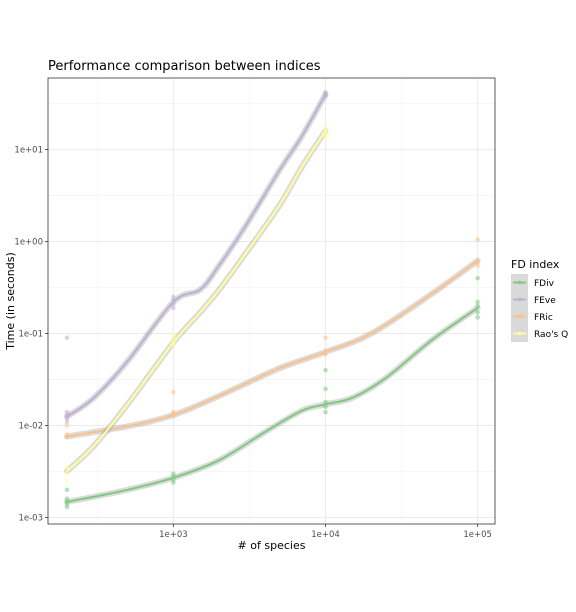 Image resolution: width=576 pixels, height=612 pixels. Describe the element at coordinates (477, 535) in the screenshot. I see `x-tick-label: 1e+05` at that location.